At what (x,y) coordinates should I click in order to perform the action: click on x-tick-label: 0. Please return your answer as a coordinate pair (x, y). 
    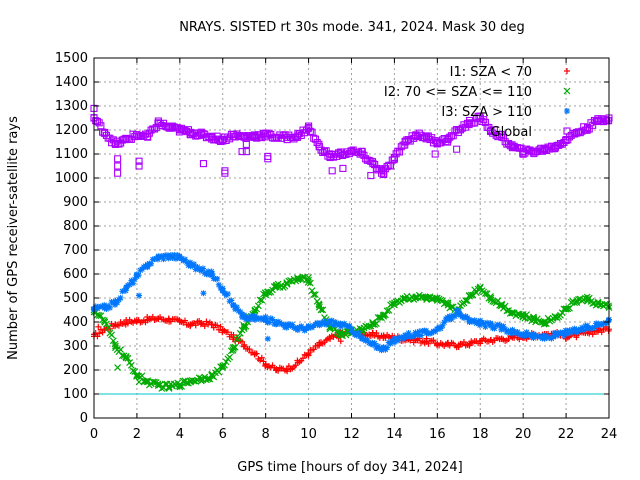
    Looking at the image, I should click on (94, 434).